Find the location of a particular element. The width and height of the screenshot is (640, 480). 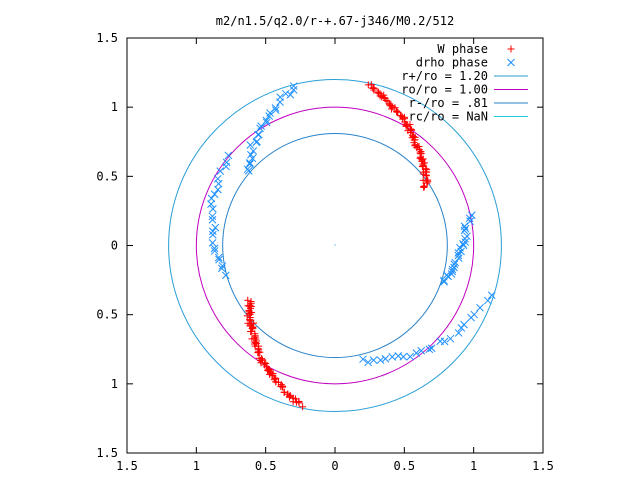

legend-label: ro/ro = 1.00 is located at coordinates (444, 90).